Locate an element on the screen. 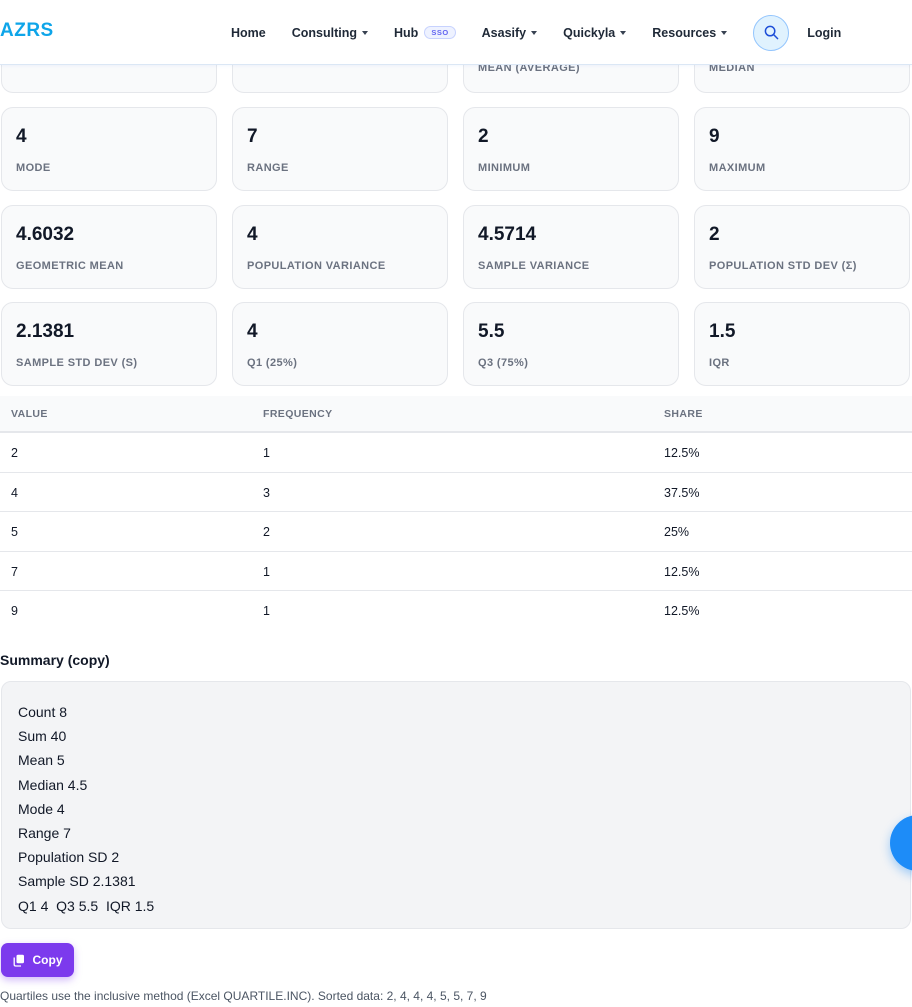  stat-label: SAMPLE VARIANCE is located at coordinates (534, 266).